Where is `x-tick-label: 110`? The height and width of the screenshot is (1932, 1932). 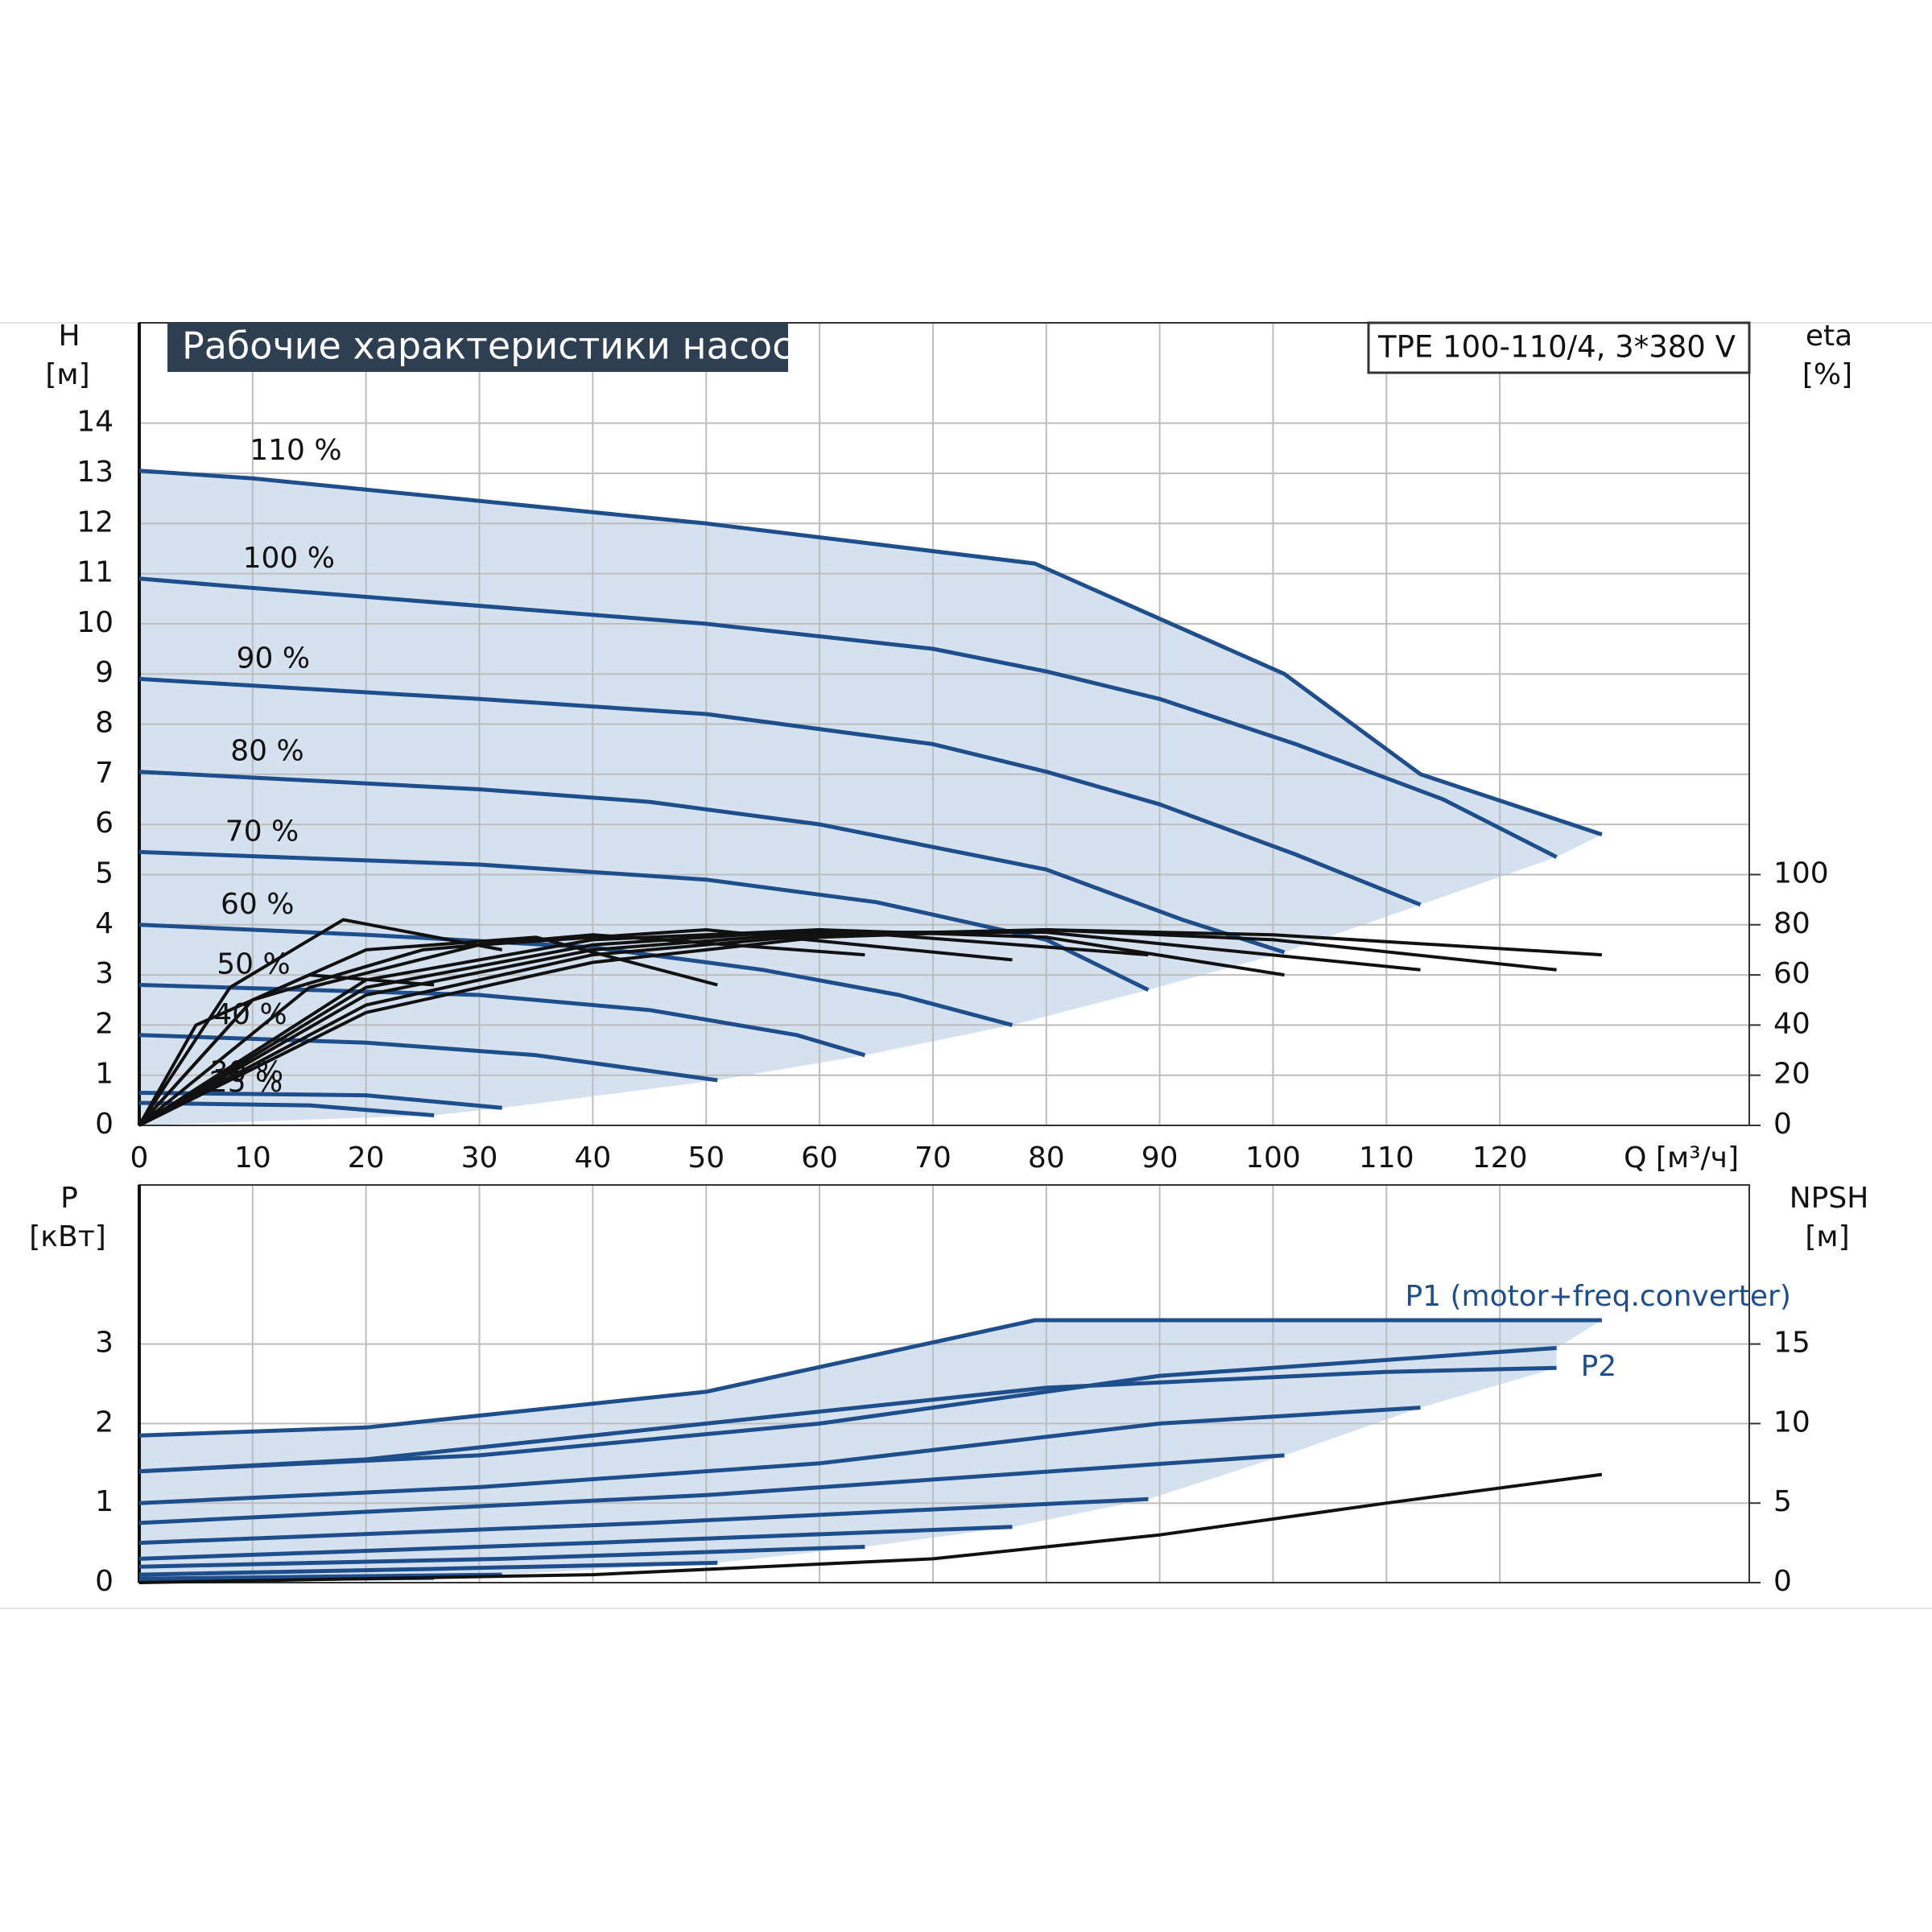
x-tick-label: 110 is located at coordinates (1386, 1157).